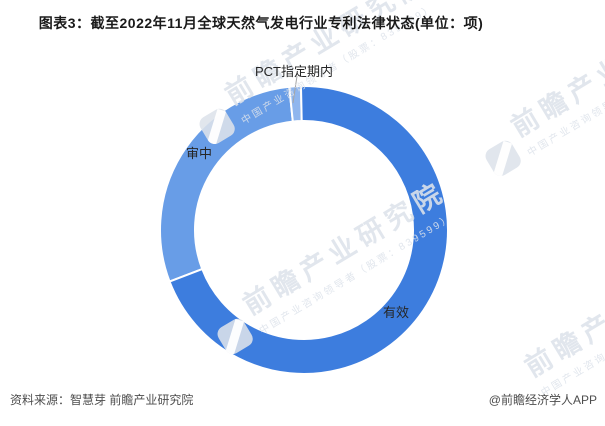 The image size is (605, 426). Describe the element at coordinates (294, 71) in the screenshot. I see `slice-label-pct: PCT指定期内` at that location.